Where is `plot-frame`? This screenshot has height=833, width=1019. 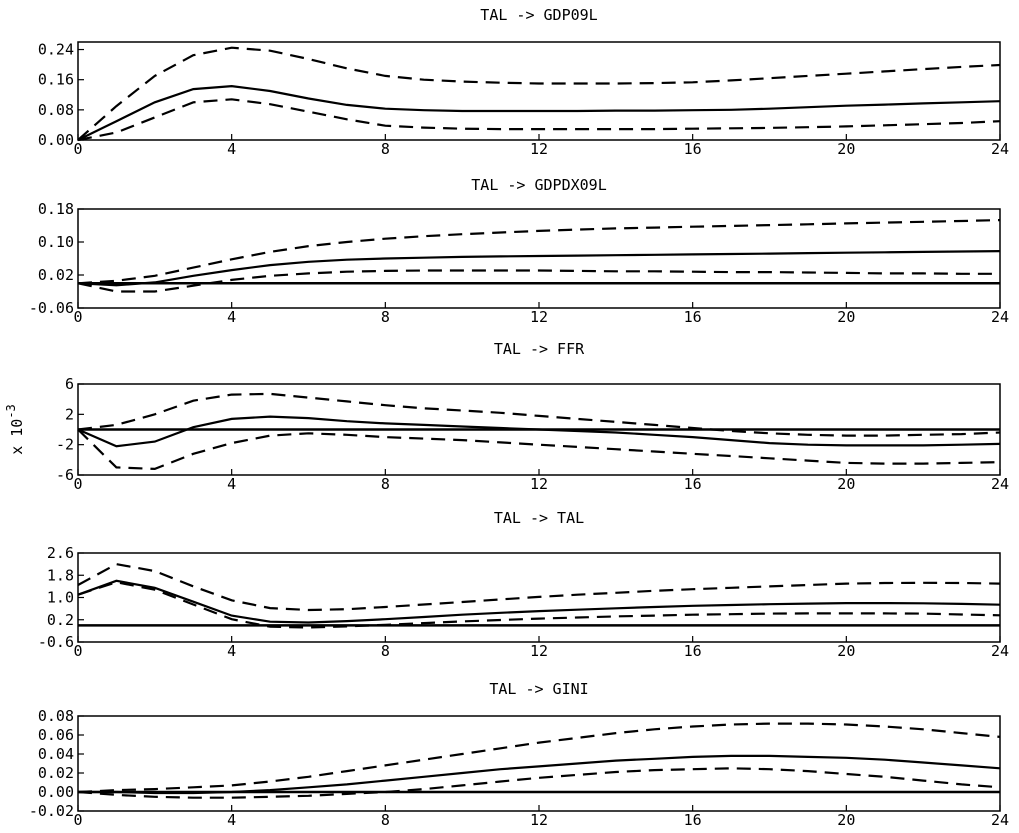
plot-frame is located at coordinates (539, 258).